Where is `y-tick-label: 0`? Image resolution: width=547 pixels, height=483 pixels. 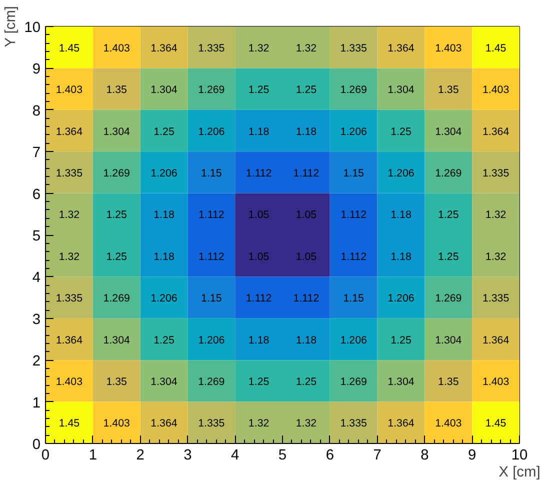 y-tick-label: 0 is located at coordinates (36, 445).